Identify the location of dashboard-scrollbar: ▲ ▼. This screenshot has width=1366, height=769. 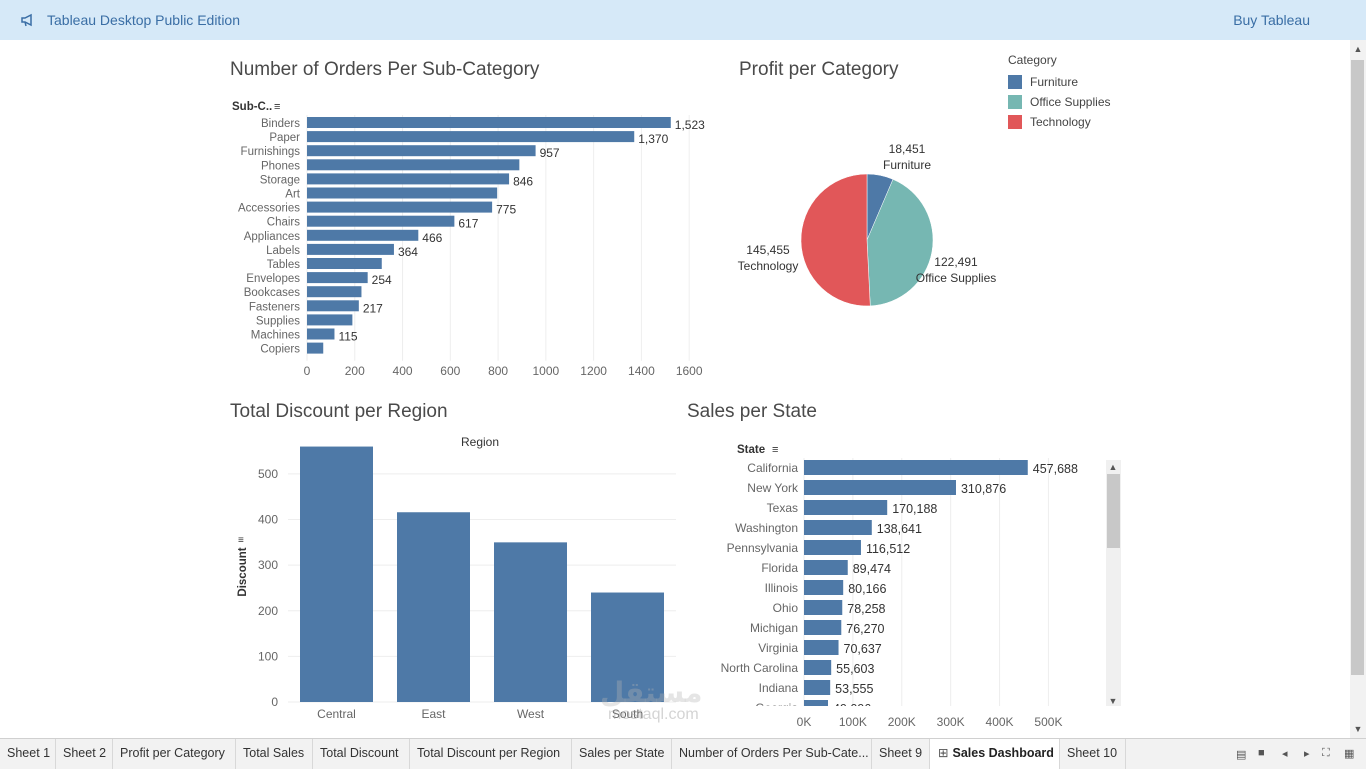
(1358, 389).